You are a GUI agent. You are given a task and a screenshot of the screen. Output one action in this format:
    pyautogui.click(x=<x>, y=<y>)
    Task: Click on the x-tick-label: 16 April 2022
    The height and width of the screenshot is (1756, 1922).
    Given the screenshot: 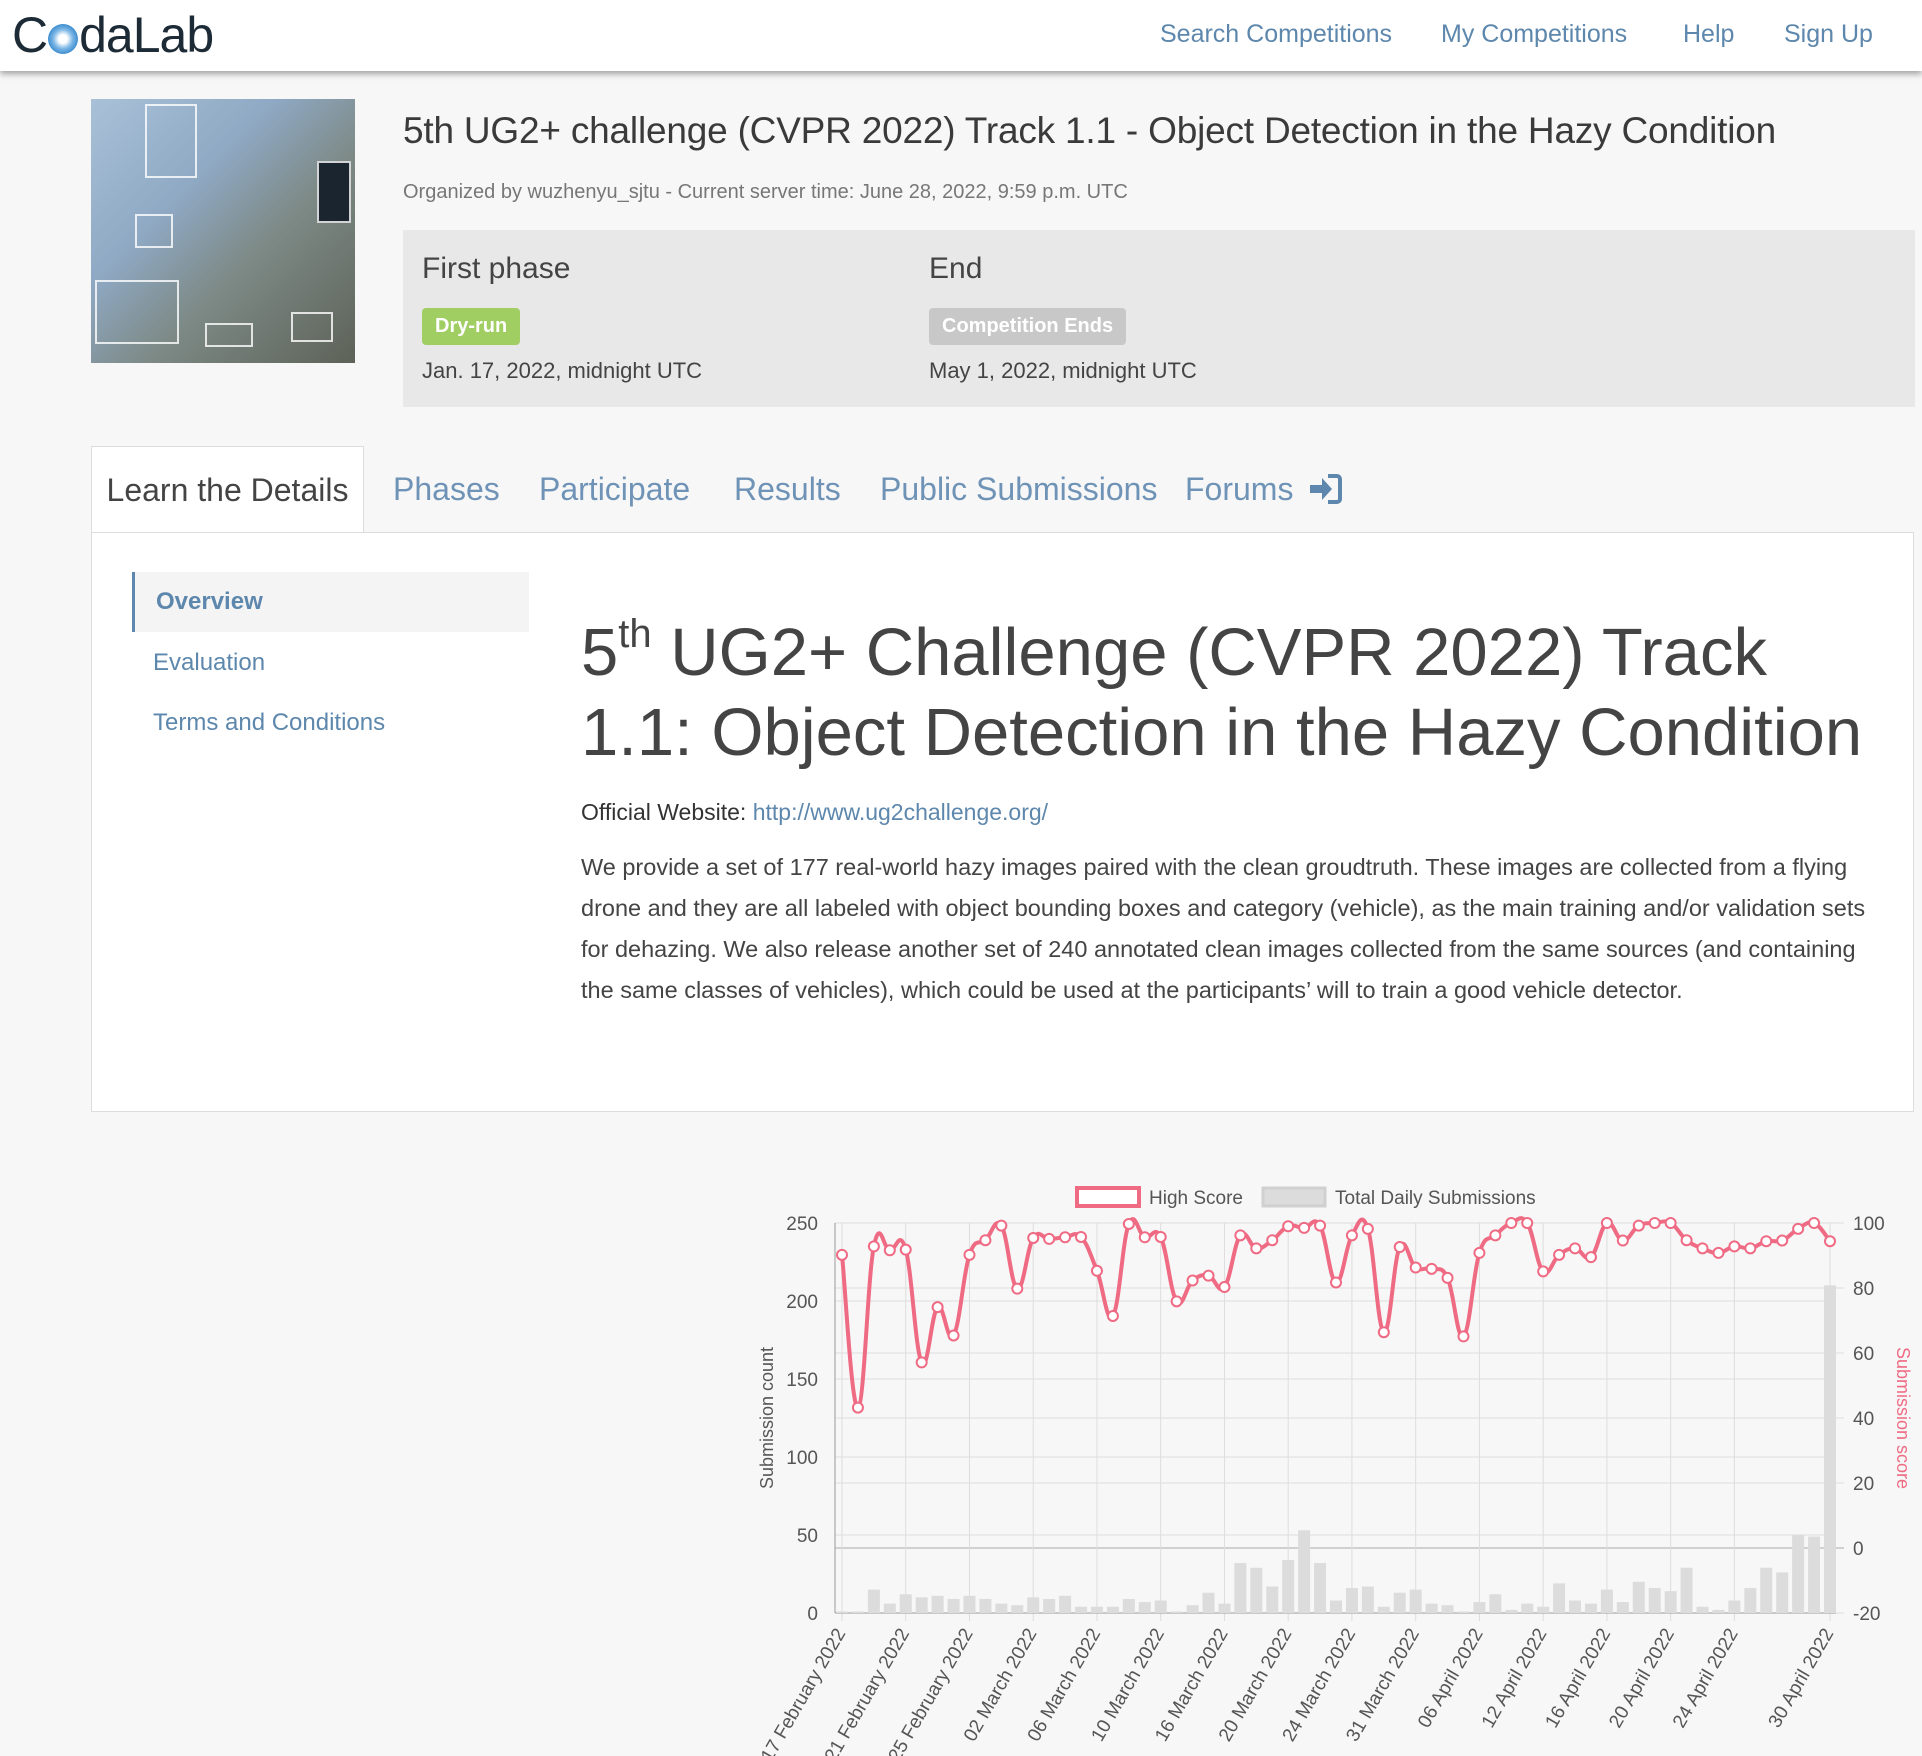 What is the action you would take?
    pyautogui.click(x=1579, y=1678)
    